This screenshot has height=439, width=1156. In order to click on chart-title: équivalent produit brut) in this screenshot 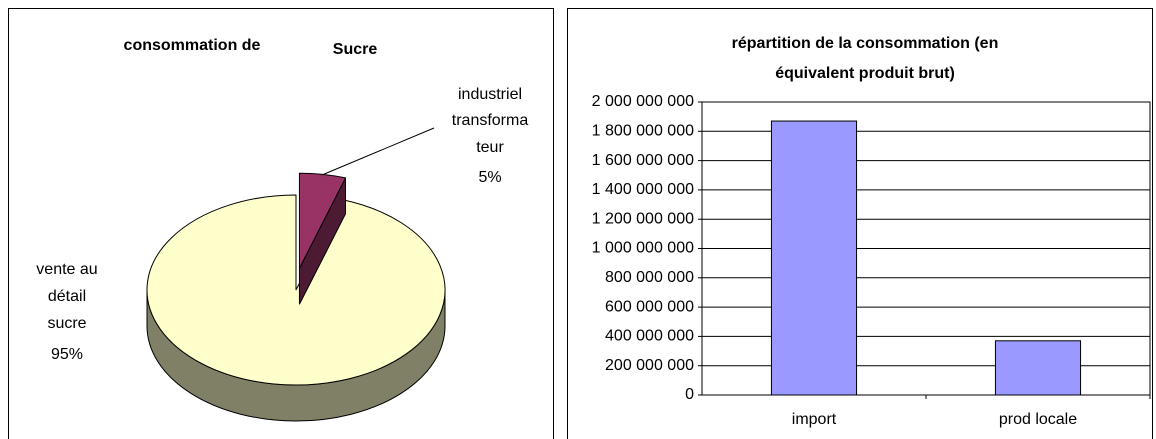, I will do `click(865, 73)`.